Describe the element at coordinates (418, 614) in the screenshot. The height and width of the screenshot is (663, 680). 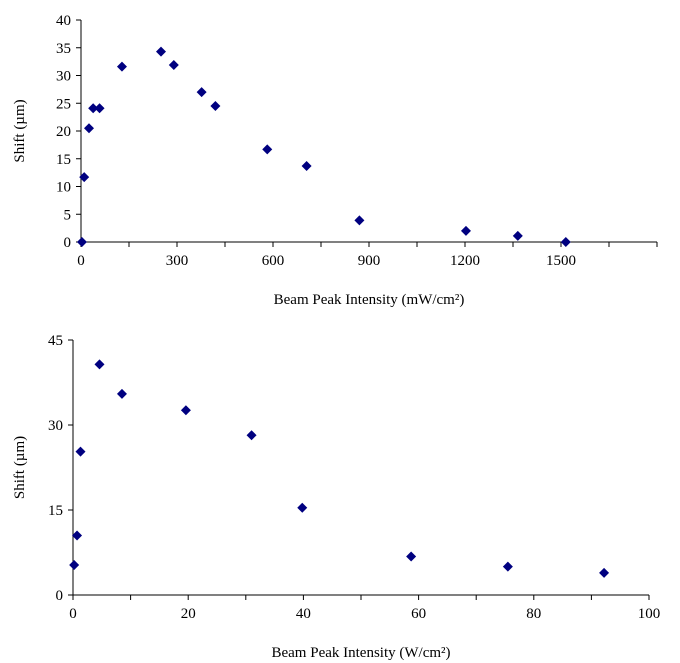
I see `x-tick-label: 60` at that location.